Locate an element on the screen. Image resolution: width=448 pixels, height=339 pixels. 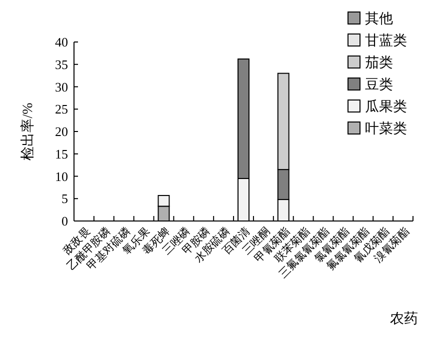
legend-label: 叶菜类 is located at coordinates (386, 128).